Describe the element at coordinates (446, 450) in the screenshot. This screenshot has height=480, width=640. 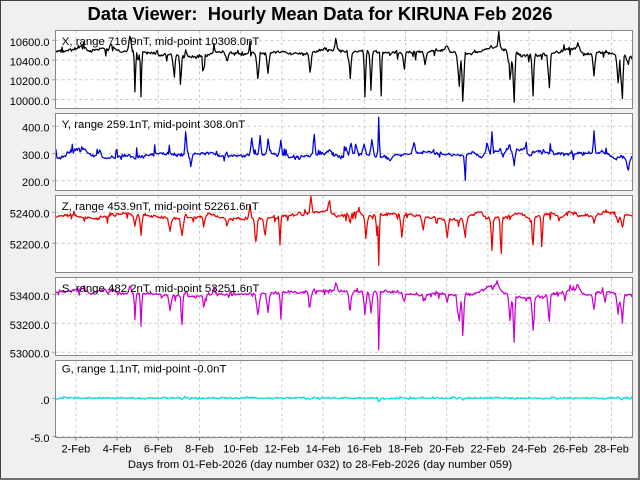
I see `svg-text: 20-Feb` at that location.